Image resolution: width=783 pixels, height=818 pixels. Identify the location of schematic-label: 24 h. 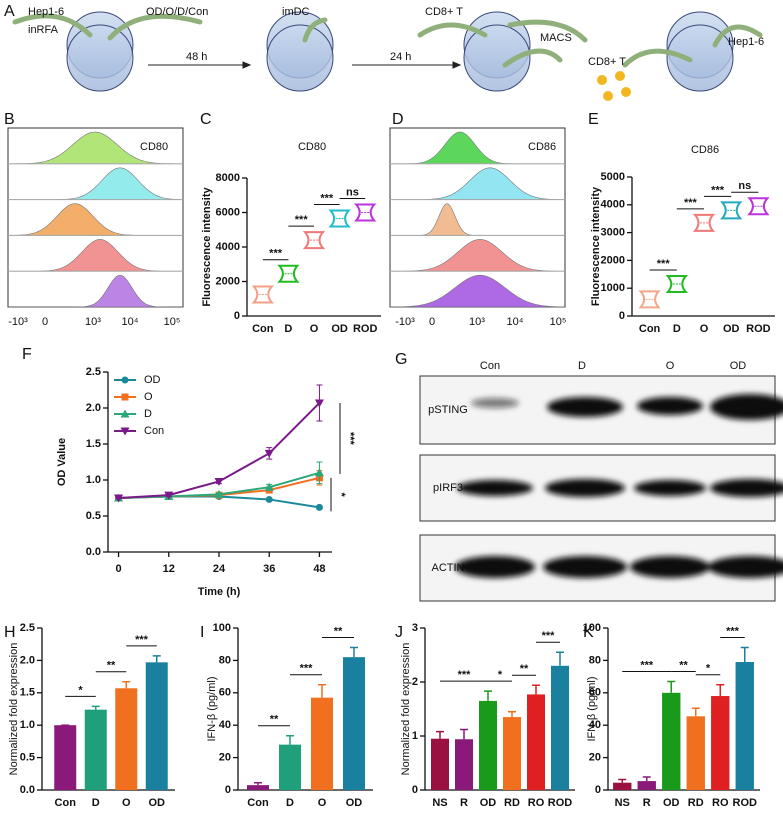
(400, 57).